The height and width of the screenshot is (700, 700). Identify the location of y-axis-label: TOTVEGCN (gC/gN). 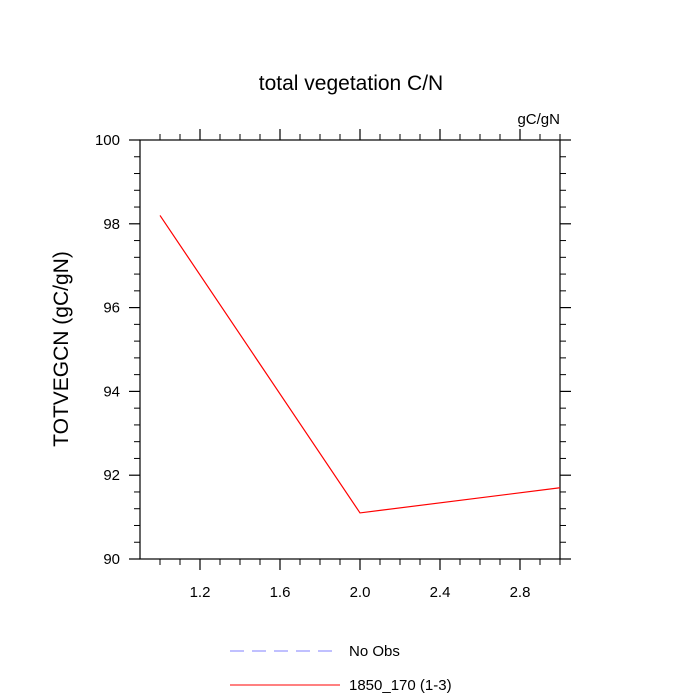
(61, 349).